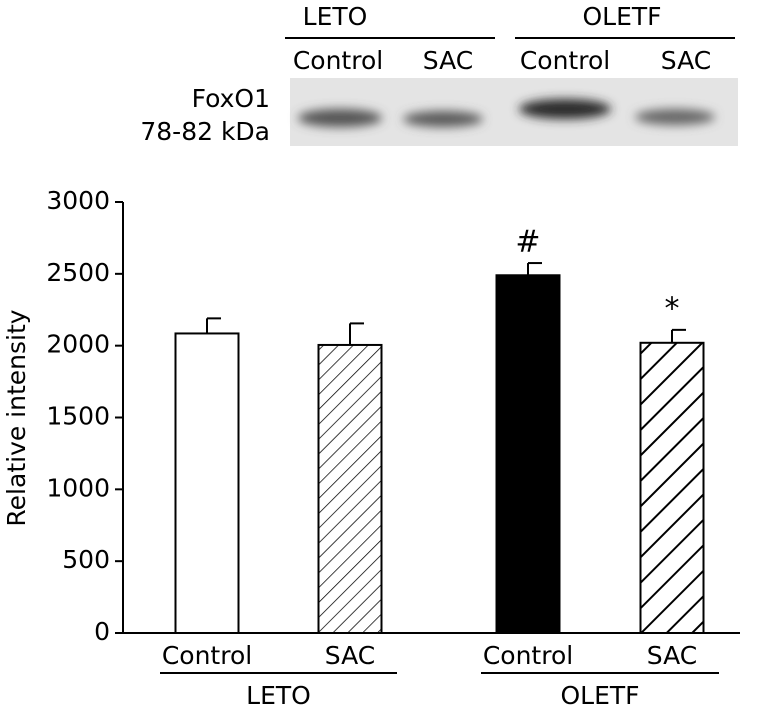  What do you see at coordinates (527, 242) in the screenshot?
I see `annotation: #` at bounding box center [527, 242].